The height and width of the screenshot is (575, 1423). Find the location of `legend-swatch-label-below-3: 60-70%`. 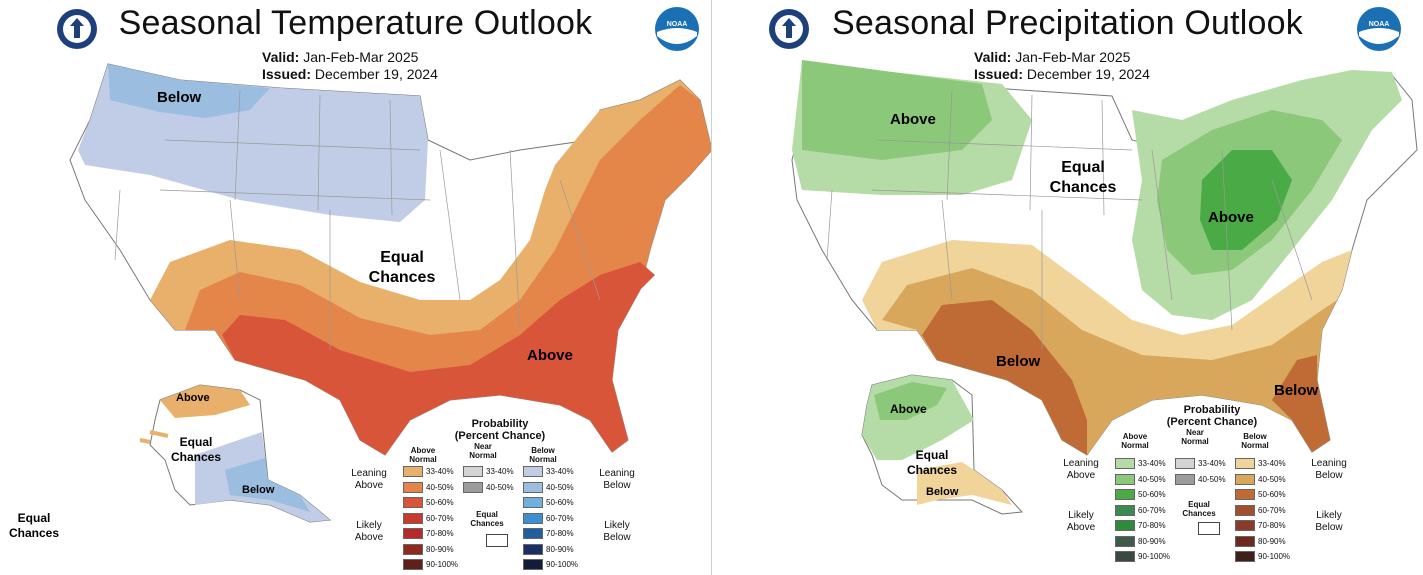

legend-swatch-label-below-3: 60-70% is located at coordinates (1272, 510).